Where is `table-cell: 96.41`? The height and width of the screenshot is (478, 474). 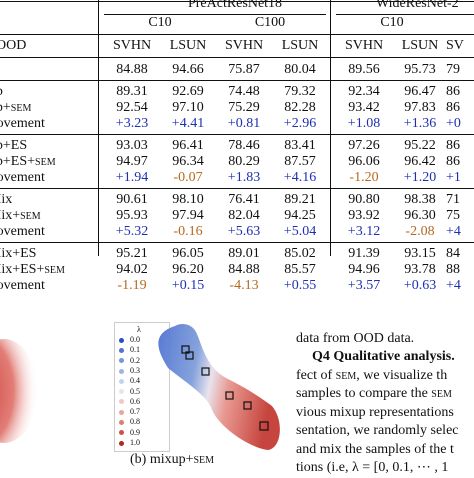 table-cell: 96.41 is located at coordinates (188, 145).